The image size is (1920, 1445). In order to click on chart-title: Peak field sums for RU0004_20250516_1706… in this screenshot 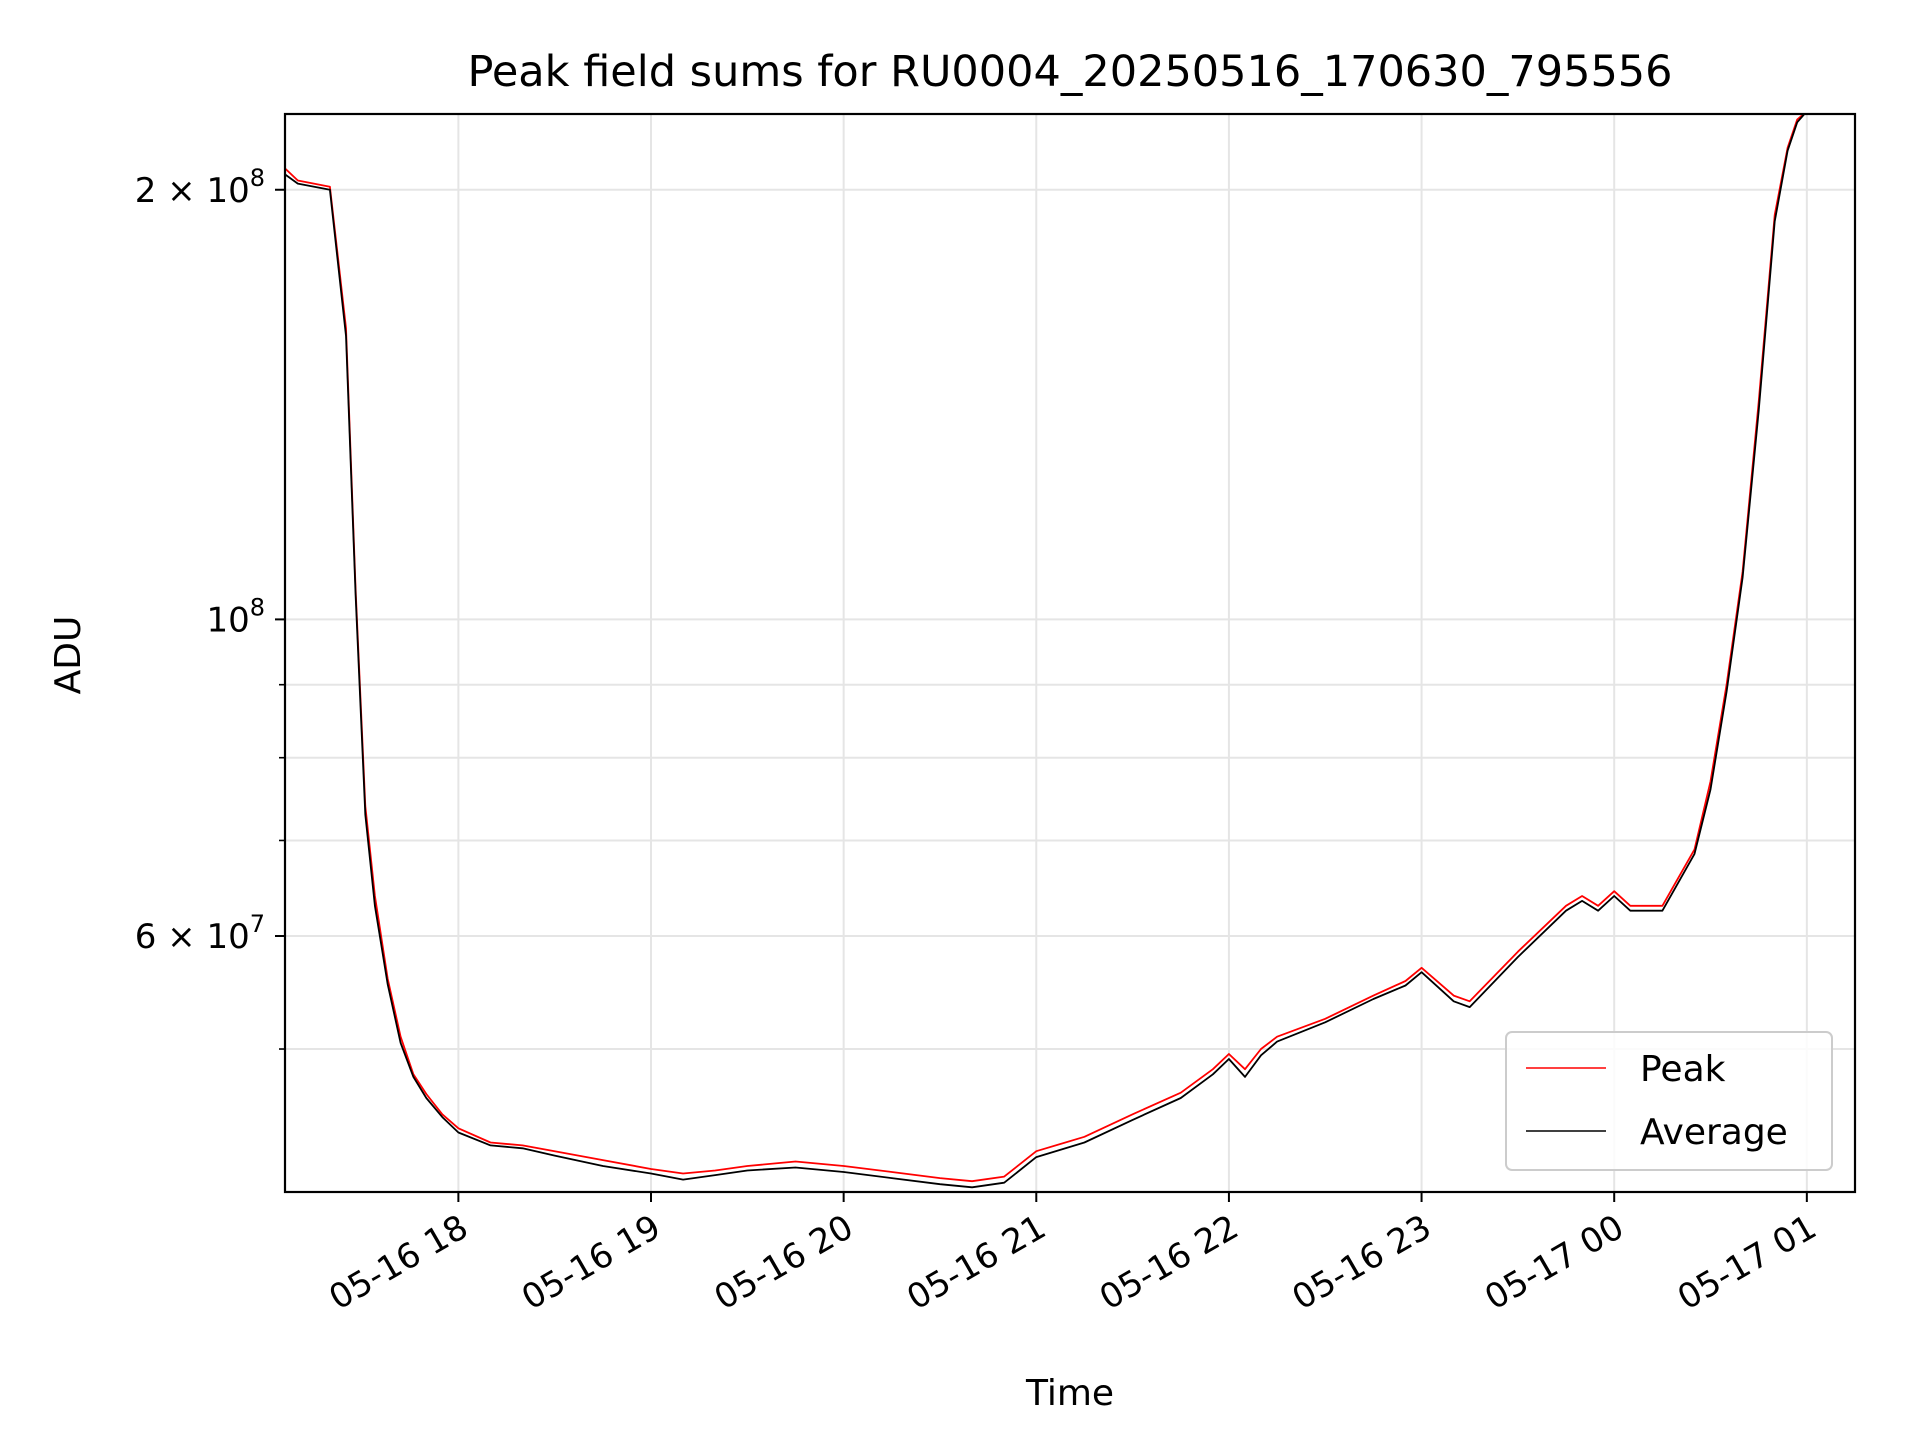, I will do `click(1069, 72)`.